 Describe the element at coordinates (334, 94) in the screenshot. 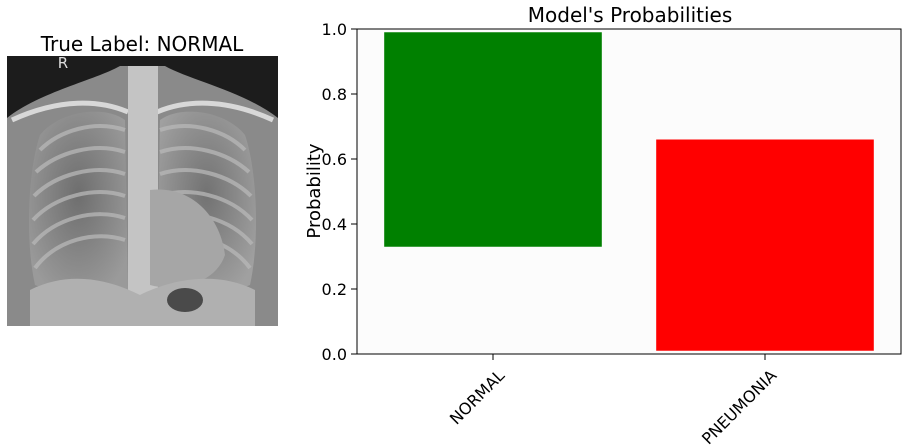

I see `y-tick-label: 0.8` at that location.